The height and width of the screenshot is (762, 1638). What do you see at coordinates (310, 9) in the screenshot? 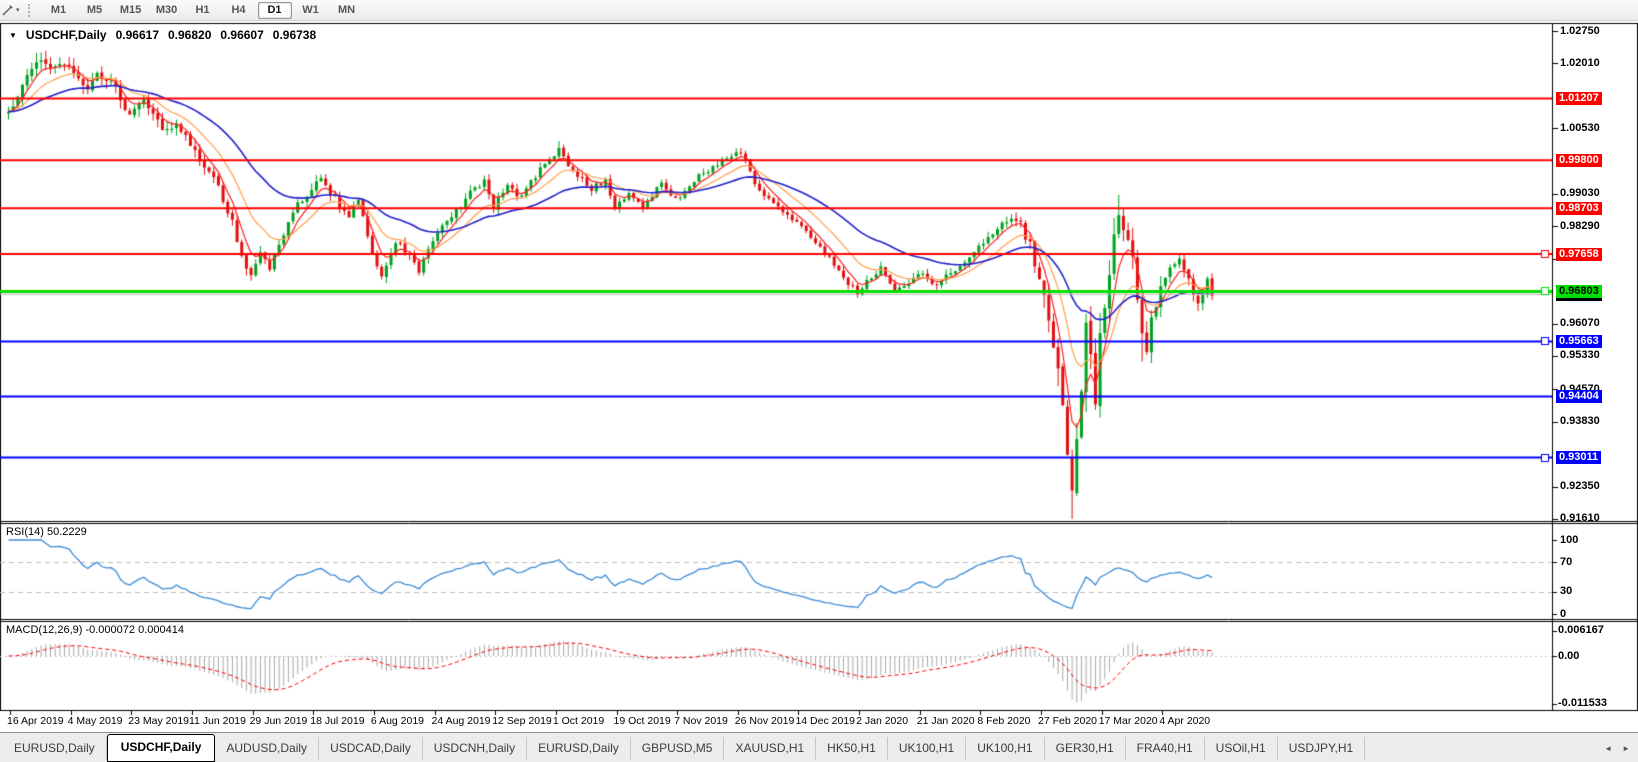
I see `timeframe-button-w1: W1` at bounding box center [310, 9].